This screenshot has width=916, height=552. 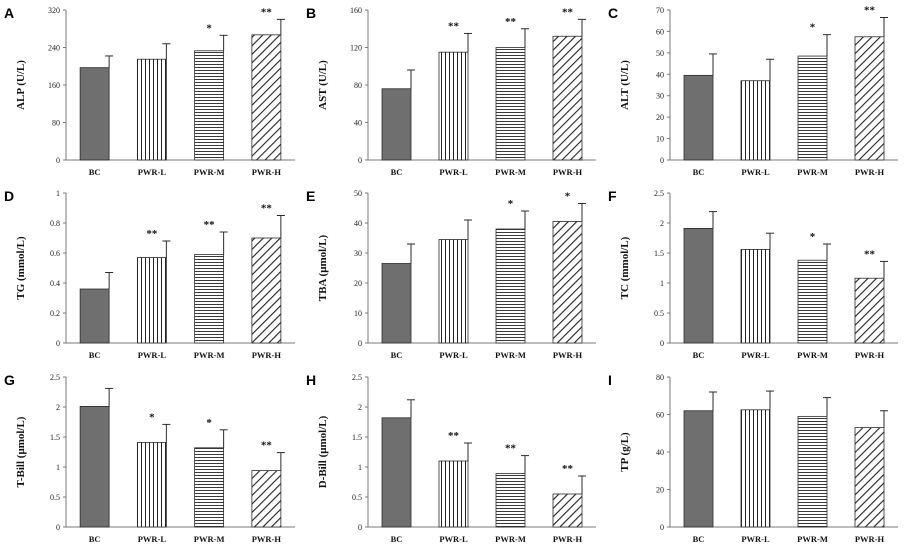 What do you see at coordinates (357, 497) in the screenshot?
I see `y-tick-label: 0.5` at bounding box center [357, 497].